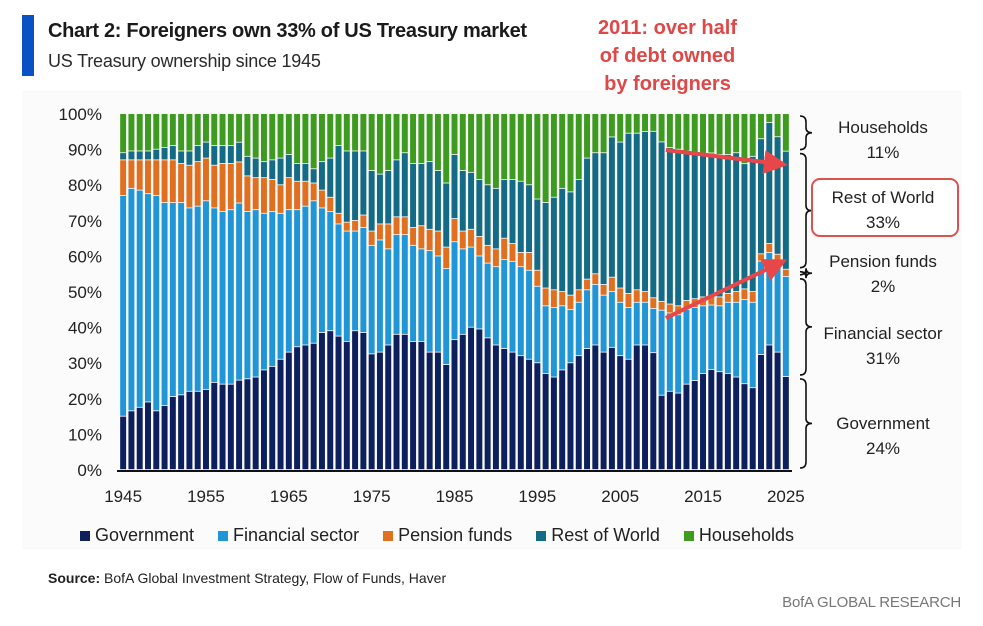  What do you see at coordinates (455, 535) in the screenshot?
I see `legend-label: Pension funds` at bounding box center [455, 535].